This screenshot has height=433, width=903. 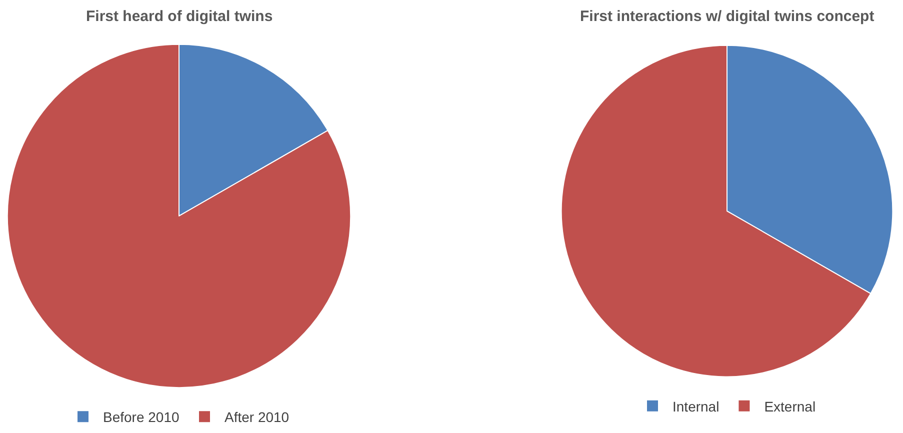 What do you see at coordinates (696, 406) in the screenshot?
I see `legend-label: Internal` at bounding box center [696, 406].